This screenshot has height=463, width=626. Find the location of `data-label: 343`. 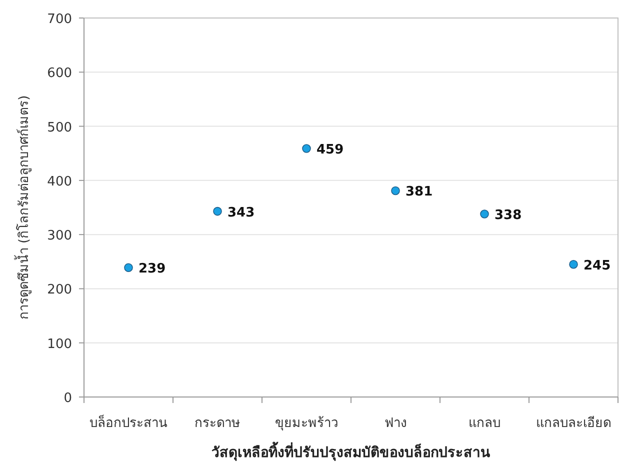

data-label: 343 is located at coordinates (241, 212).